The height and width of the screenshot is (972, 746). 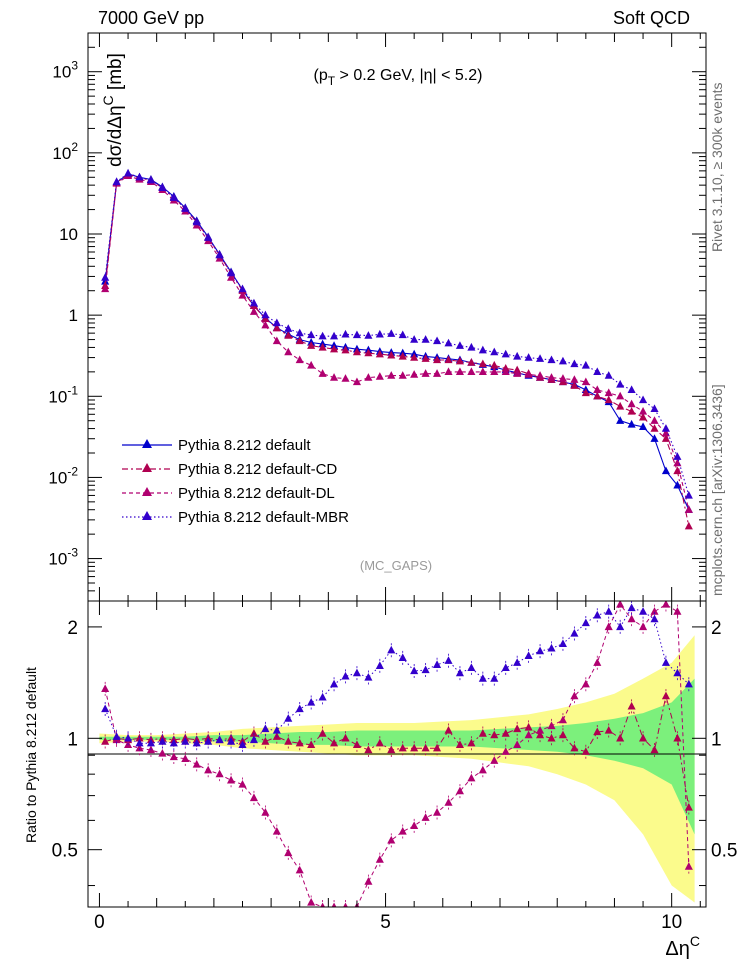 What do you see at coordinates (651, 18) in the screenshot?
I see `header-right: Soft QCD` at bounding box center [651, 18].